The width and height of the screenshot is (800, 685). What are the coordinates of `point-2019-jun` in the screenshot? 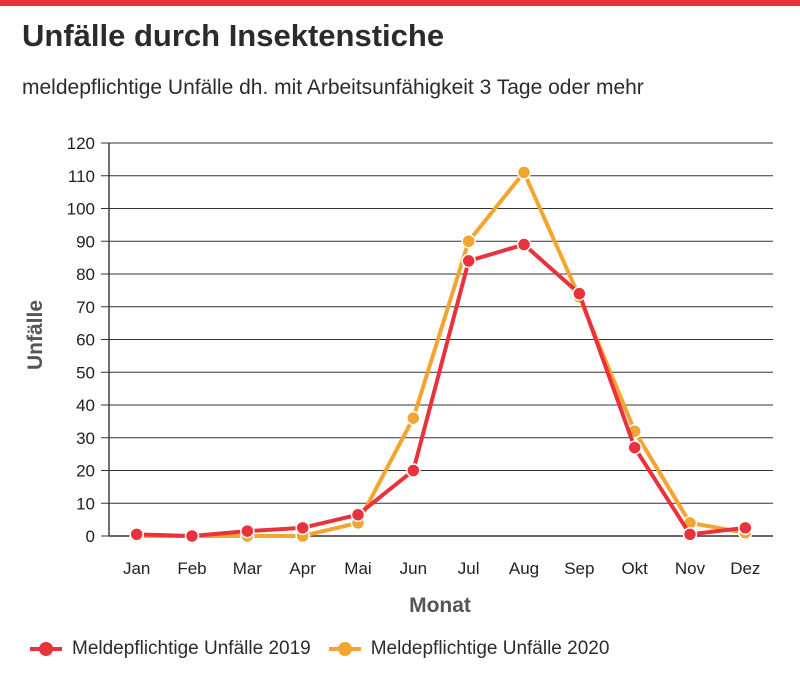 It's located at (413, 470).